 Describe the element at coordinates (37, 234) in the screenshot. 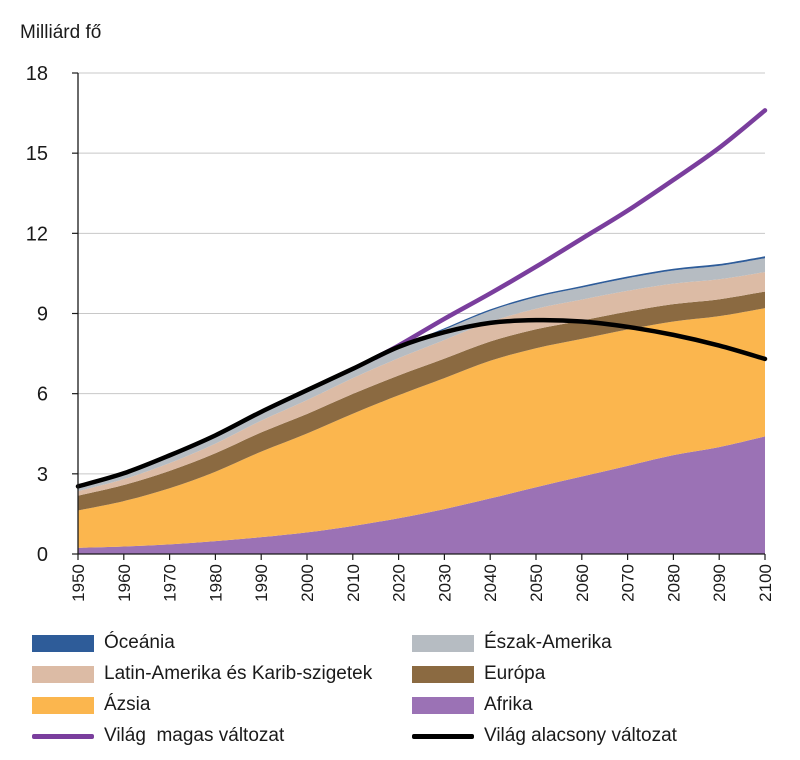

I see `y-tick-label-12: 12` at that location.